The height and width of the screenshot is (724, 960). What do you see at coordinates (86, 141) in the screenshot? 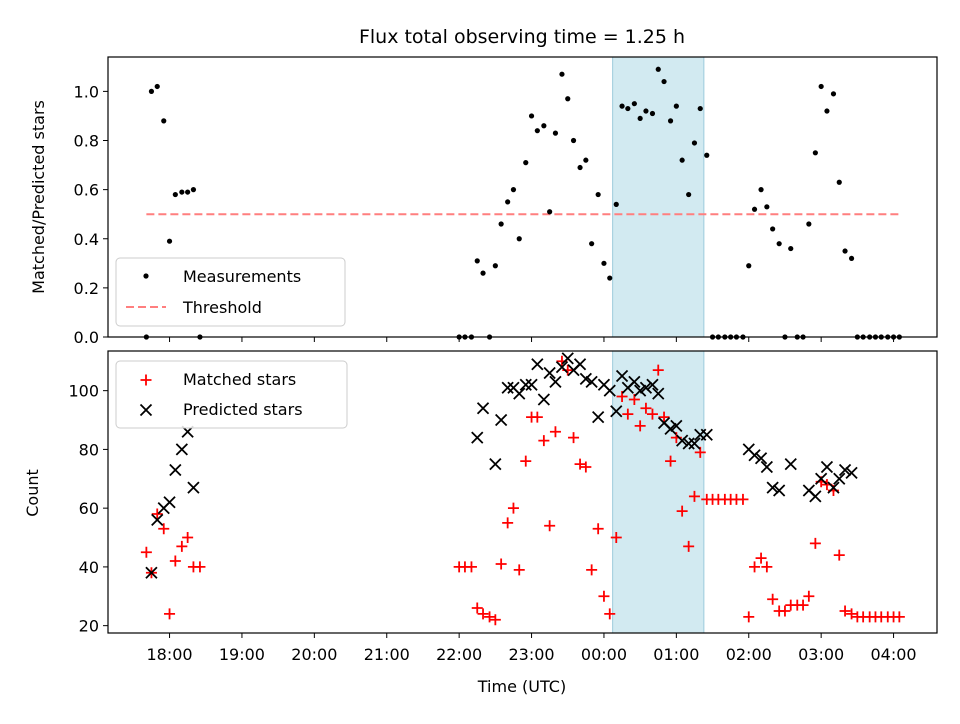
I see `top-y-tick-label: 0.8` at bounding box center [86, 141].